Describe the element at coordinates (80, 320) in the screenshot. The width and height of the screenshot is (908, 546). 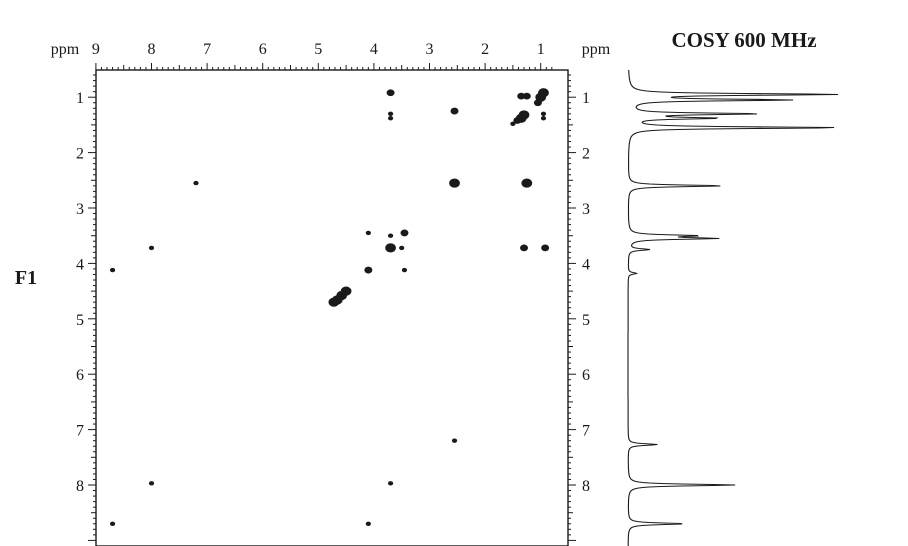
I see `y-tick-label-left: 5` at that location.